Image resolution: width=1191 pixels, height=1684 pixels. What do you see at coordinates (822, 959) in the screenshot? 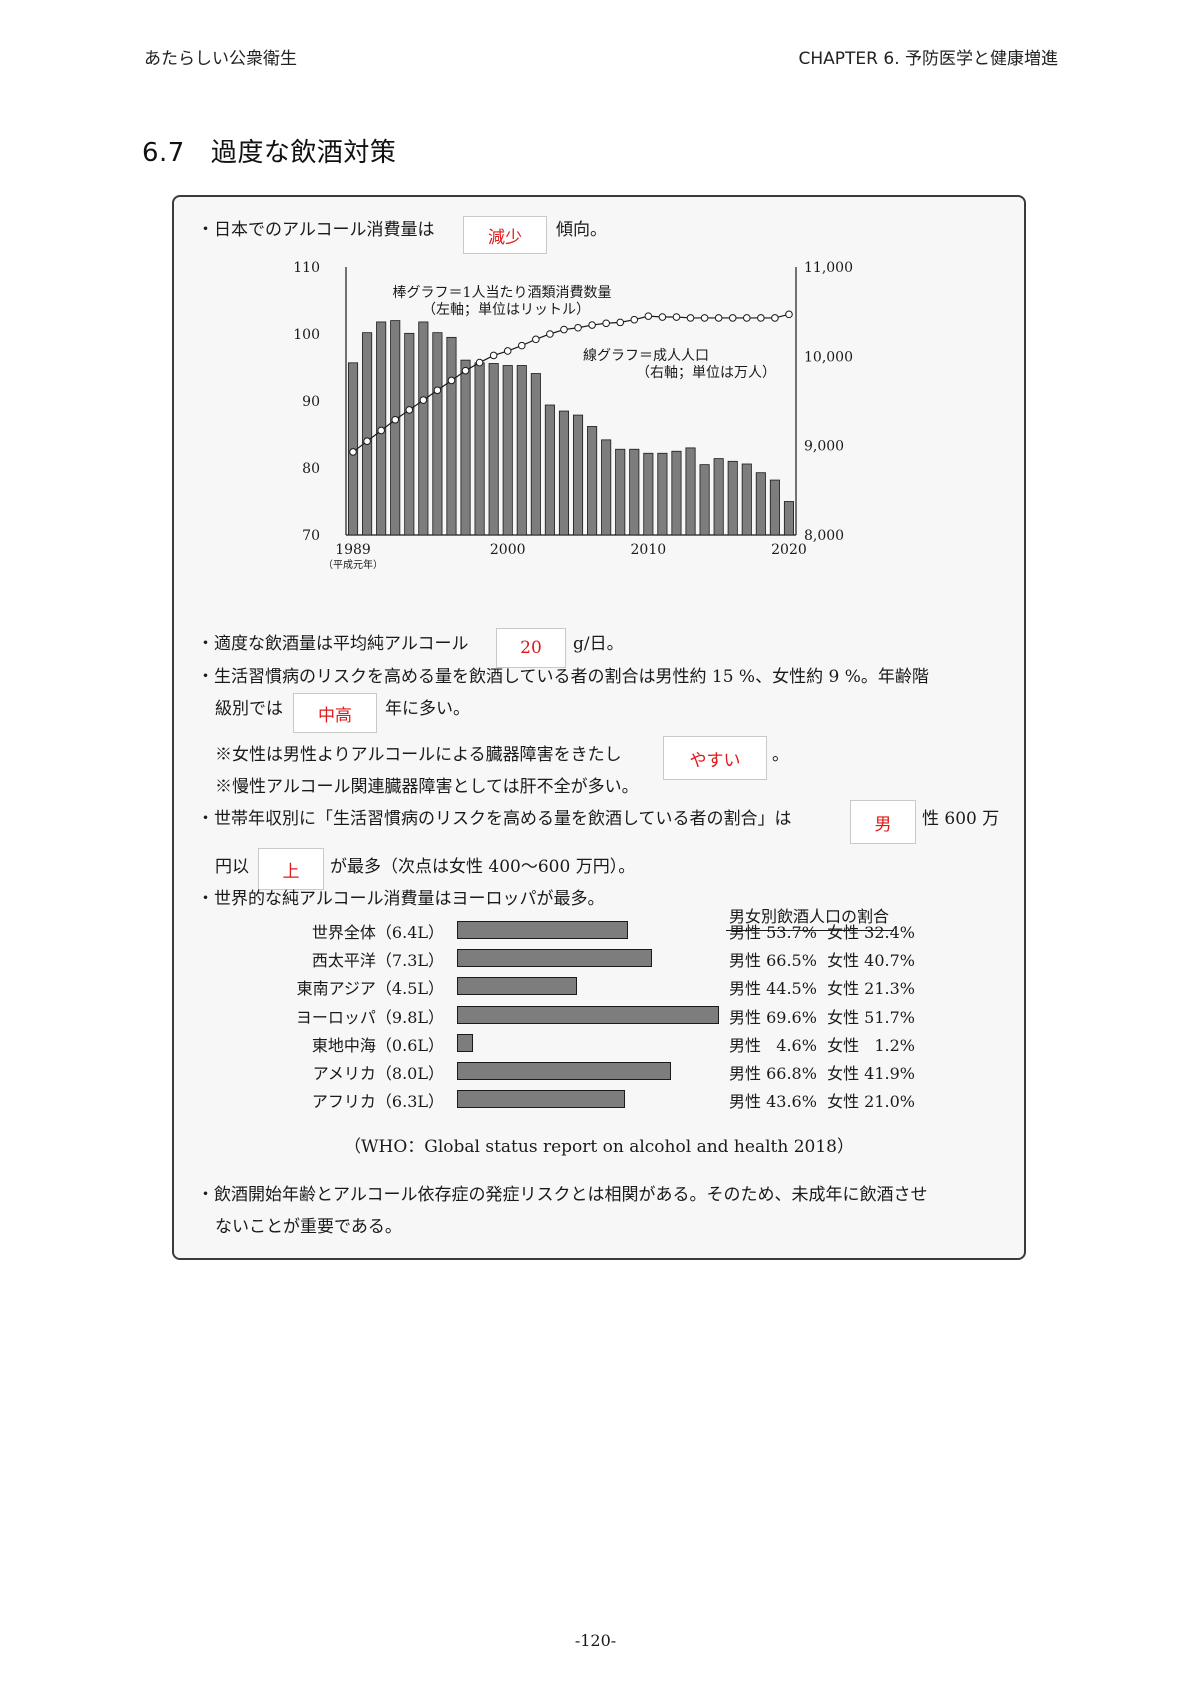
I see `sex-ratio-value: 男性 66.5% 女性 40.7%` at bounding box center [822, 959].